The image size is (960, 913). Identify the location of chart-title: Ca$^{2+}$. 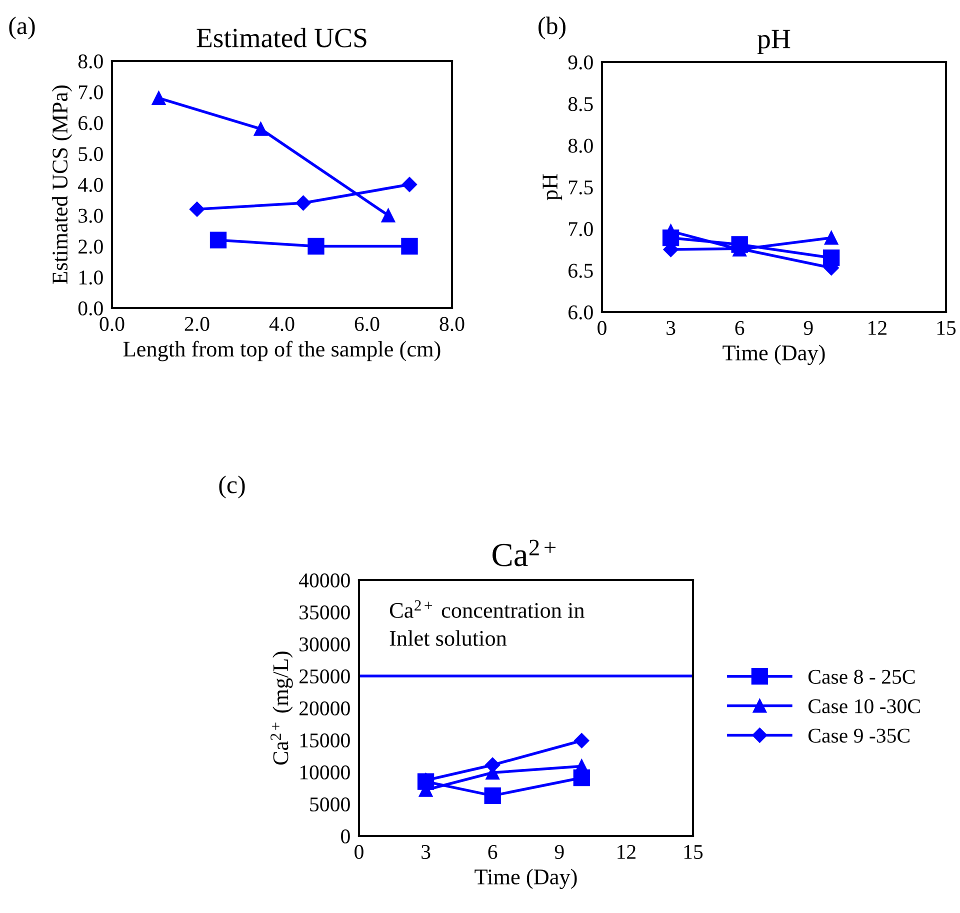
(524, 553).